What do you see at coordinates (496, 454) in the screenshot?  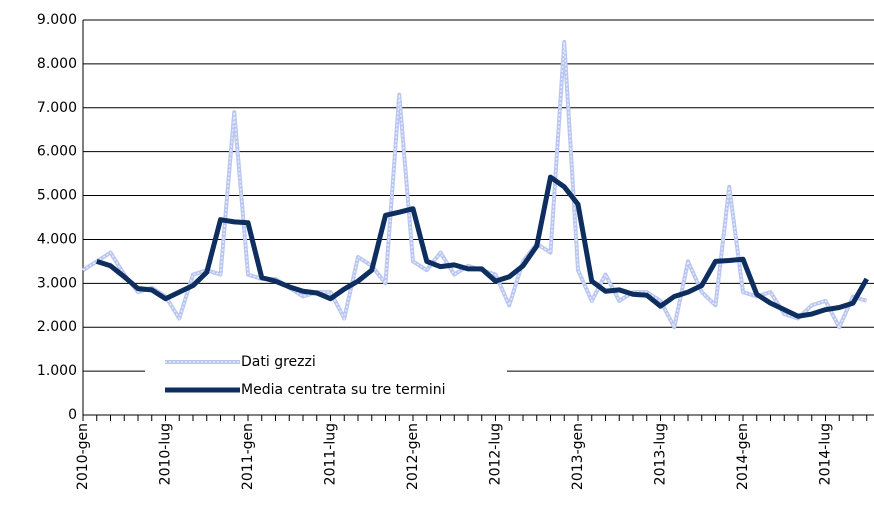 I see `x-tick-label: 2012-lug` at bounding box center [496, 454].